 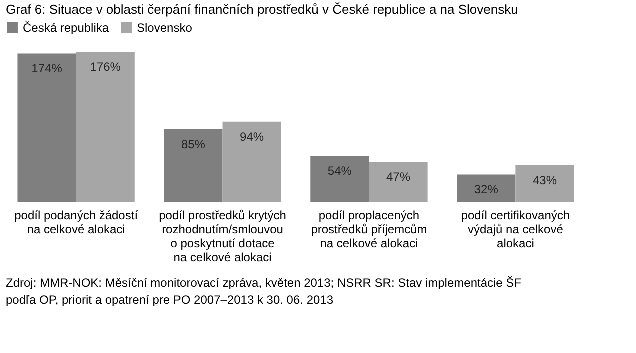 I want to click on legend-label: Česká republika, so click(x=66, y=27).